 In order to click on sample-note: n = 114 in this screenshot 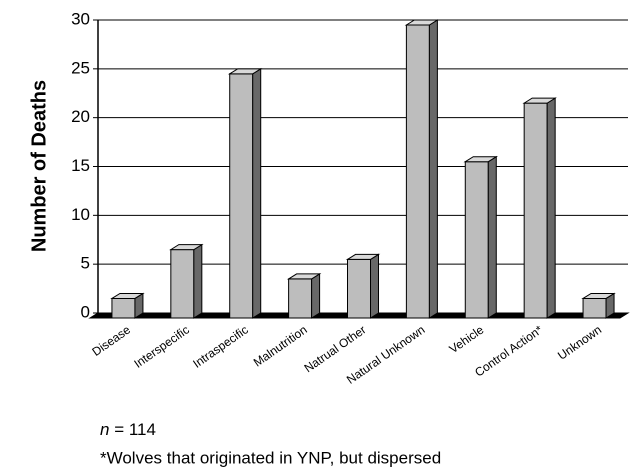, I will do `click(128, 429)`.